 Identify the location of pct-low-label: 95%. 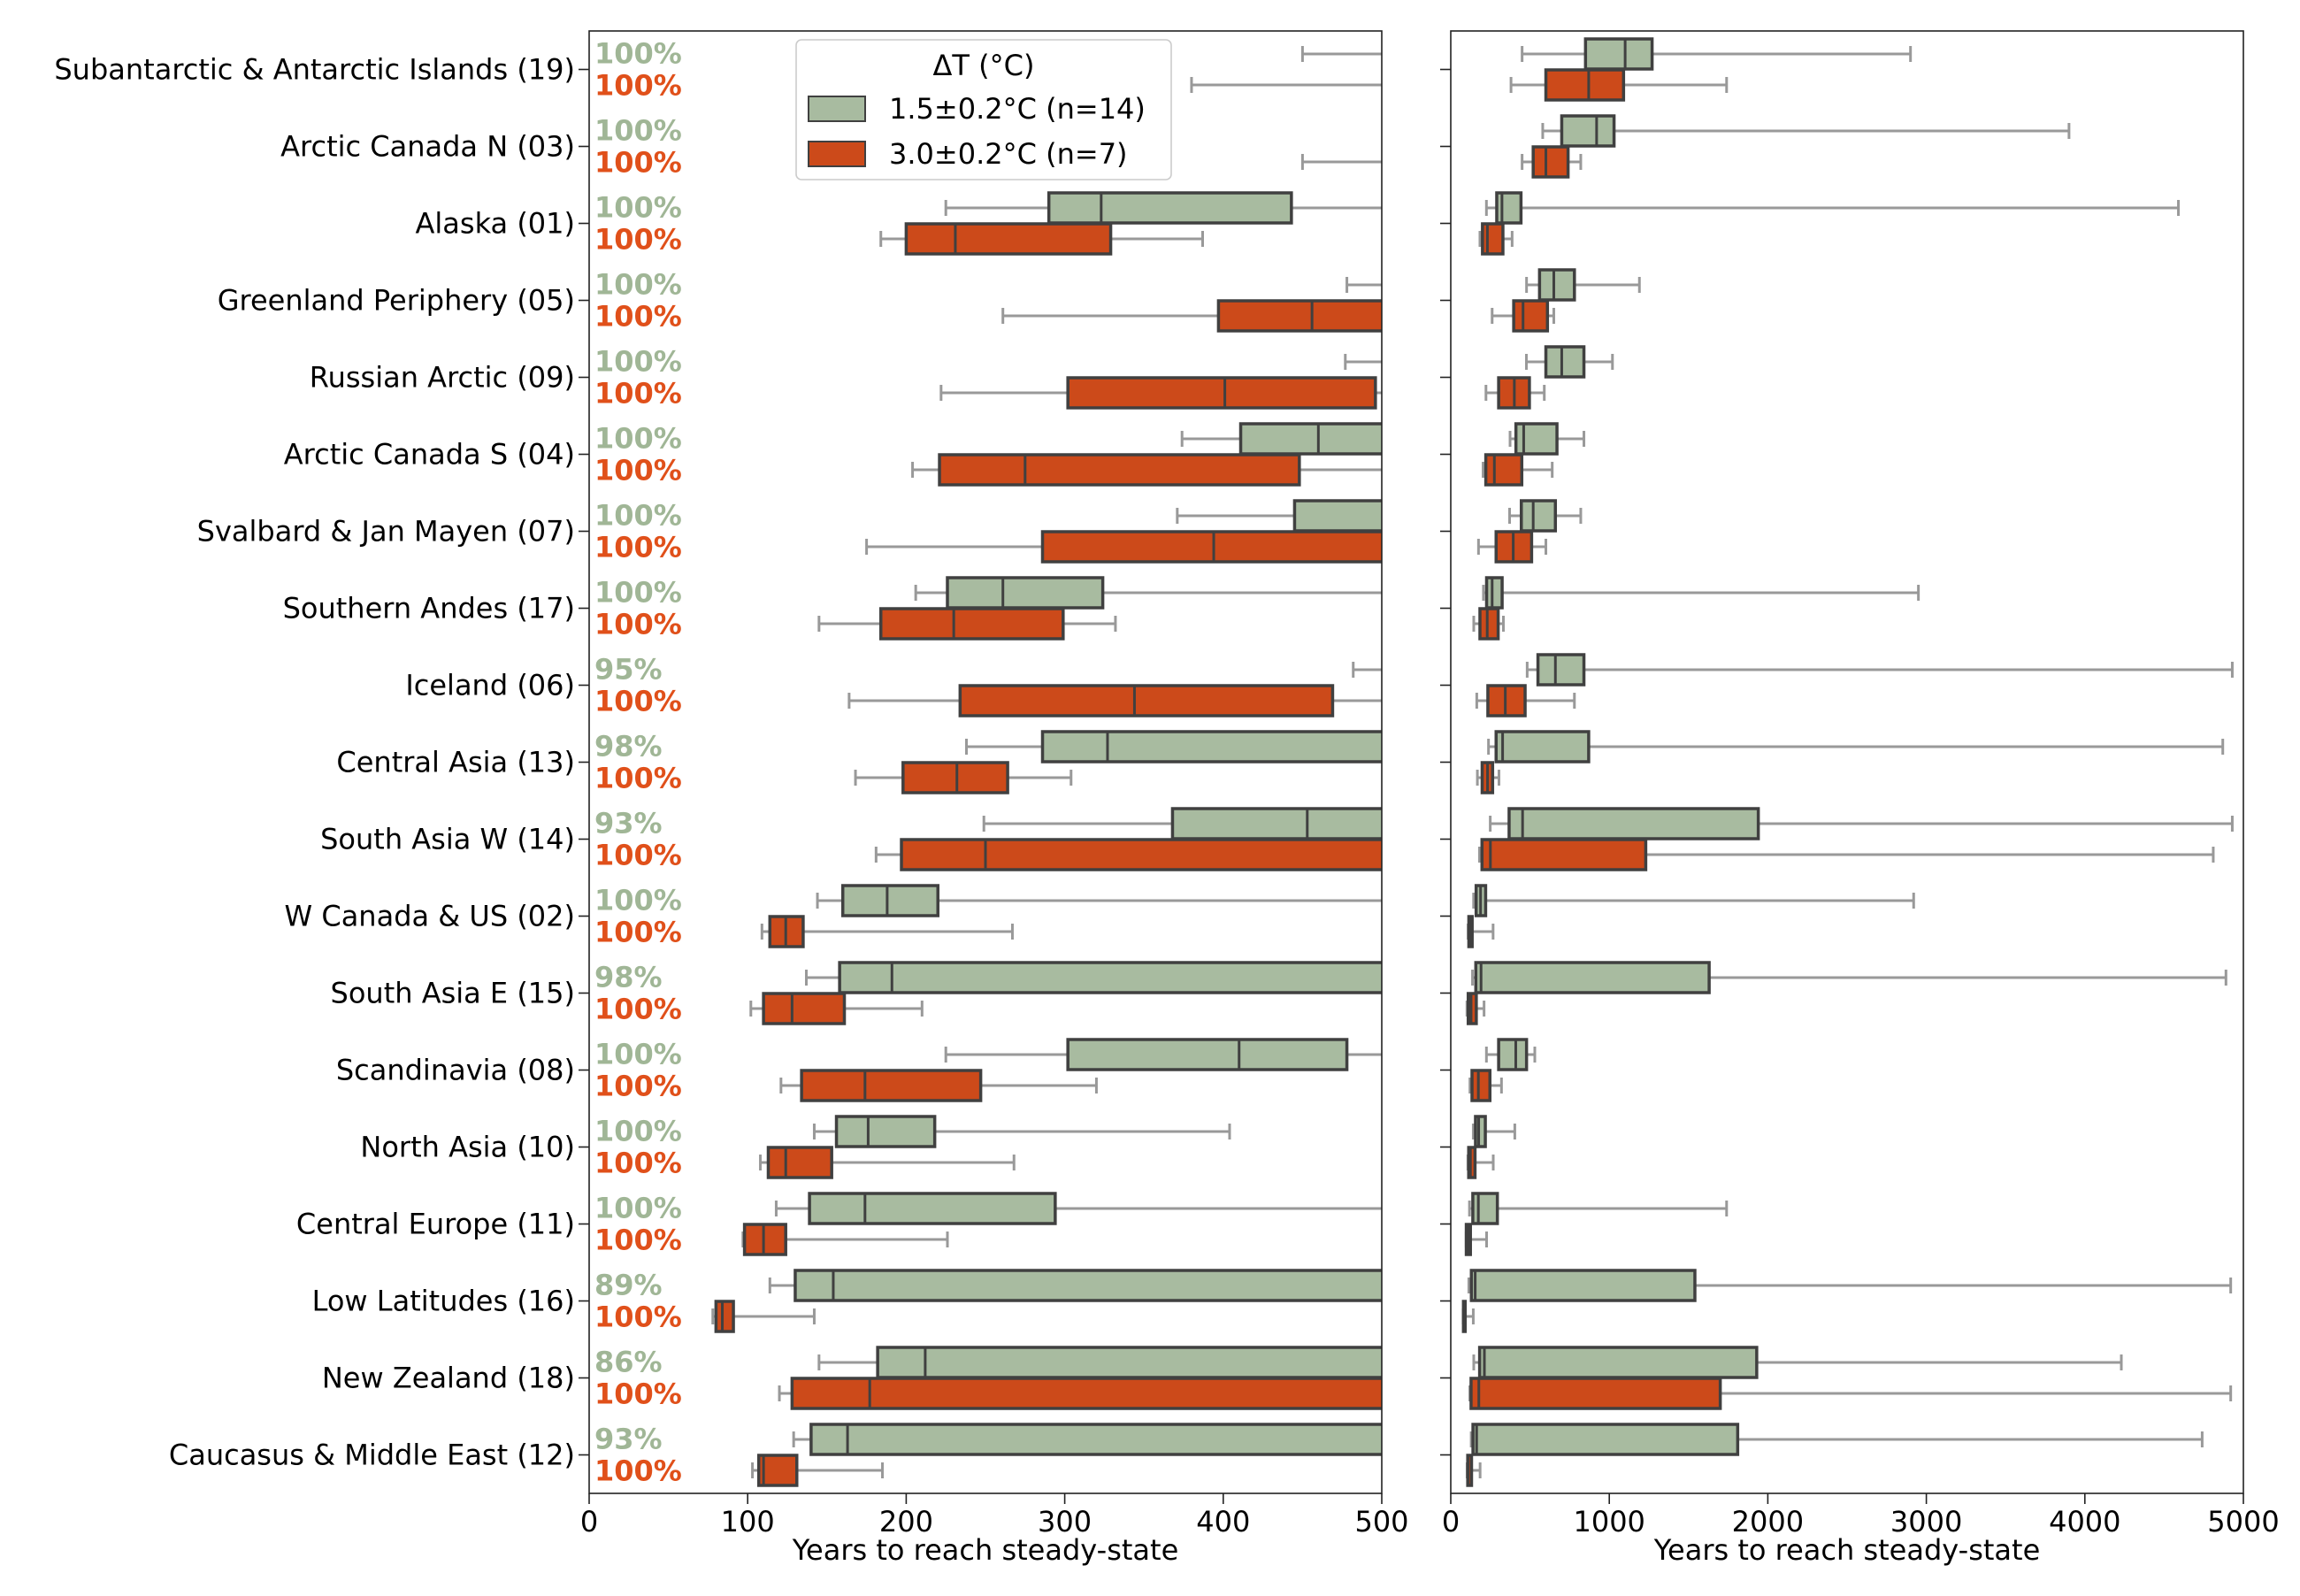
(628, 670).